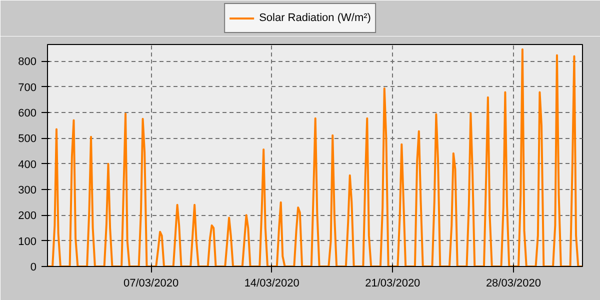  I want to click on y-tick-label: 600, so click(27, 114).